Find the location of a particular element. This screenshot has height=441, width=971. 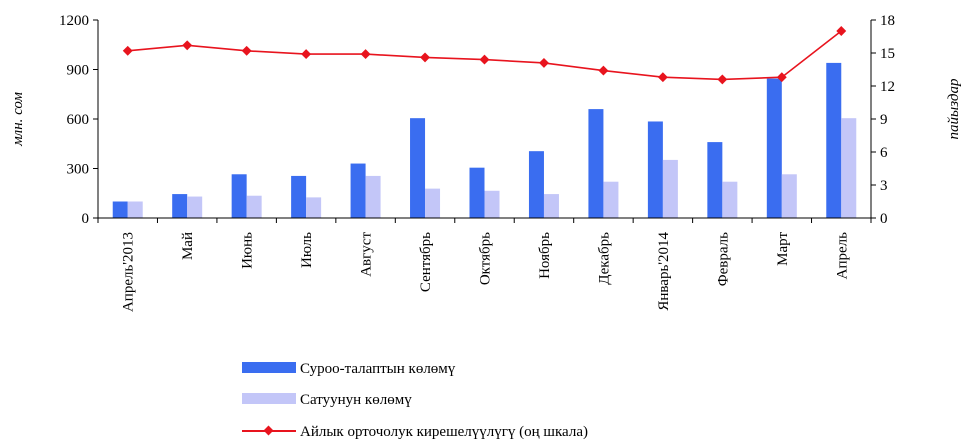

legend-swatch-sales is located at coordinates (269, 398).